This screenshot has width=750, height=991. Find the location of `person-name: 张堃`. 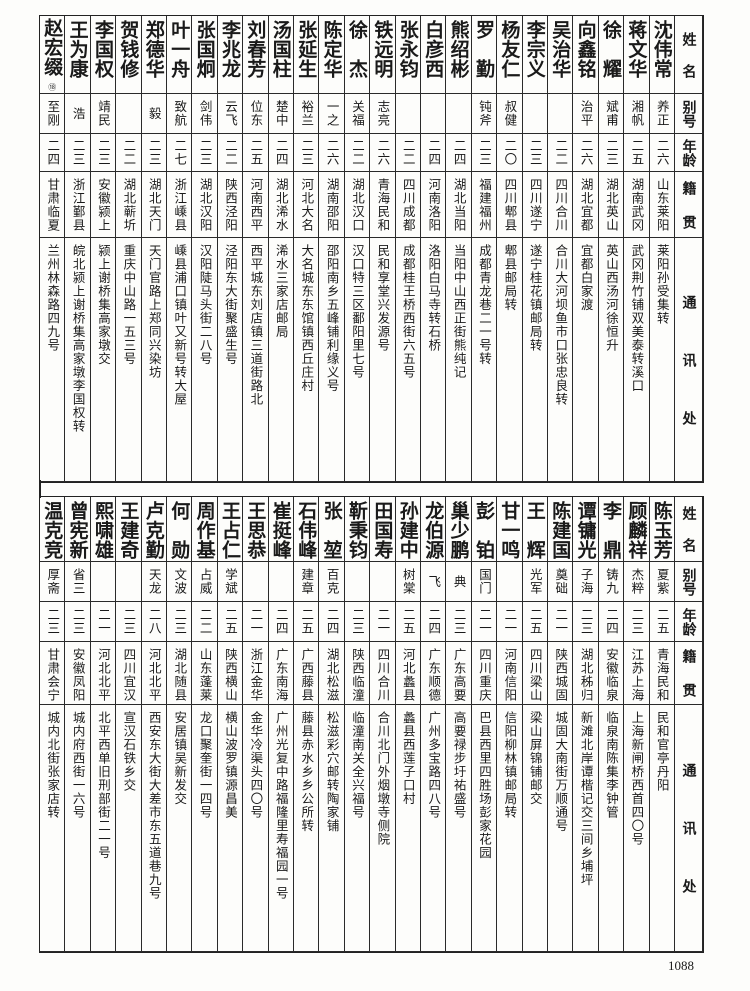

person-name: 张堃 is located at coordinates (331, 530).